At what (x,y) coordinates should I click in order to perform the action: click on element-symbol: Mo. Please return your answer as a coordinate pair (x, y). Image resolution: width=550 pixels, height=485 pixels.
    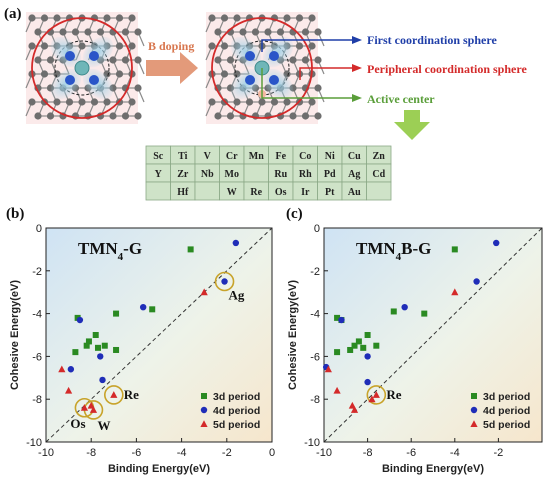
    Looking at the image, I should click on (232, 174).